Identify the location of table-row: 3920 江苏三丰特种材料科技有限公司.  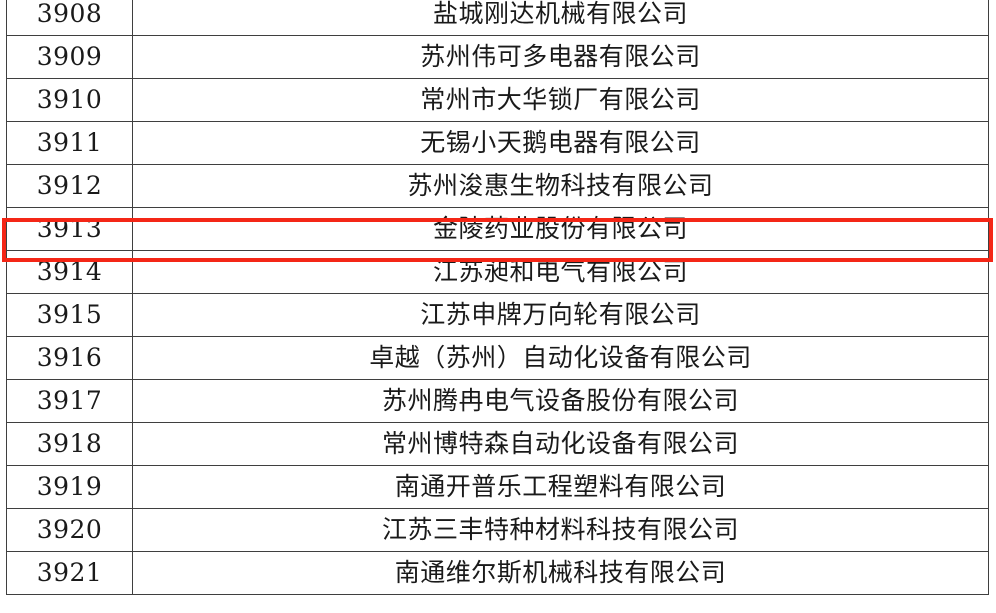
(497, 530).